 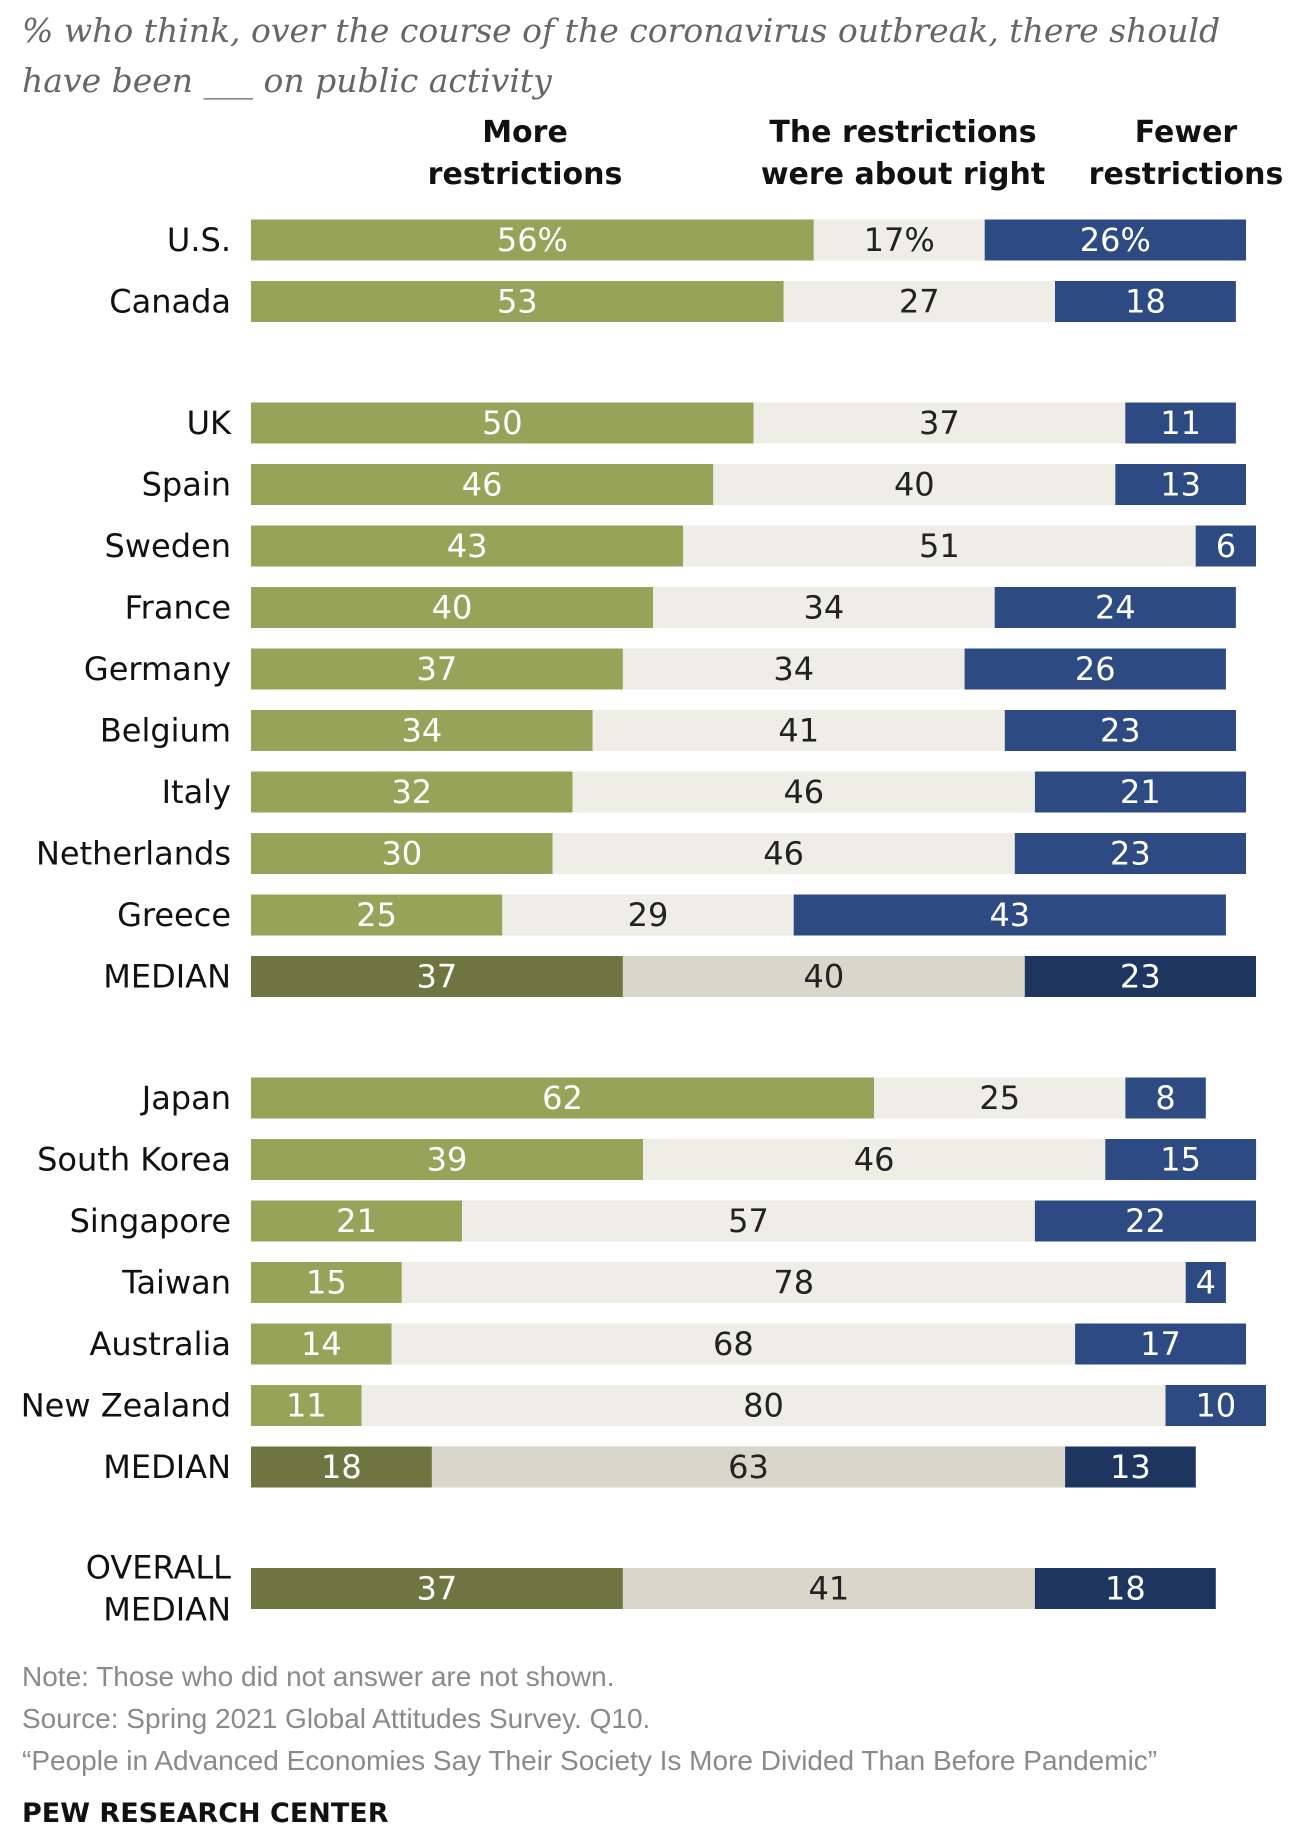 I want to click on data-label-more: 39, so click(x=447, y=1160).